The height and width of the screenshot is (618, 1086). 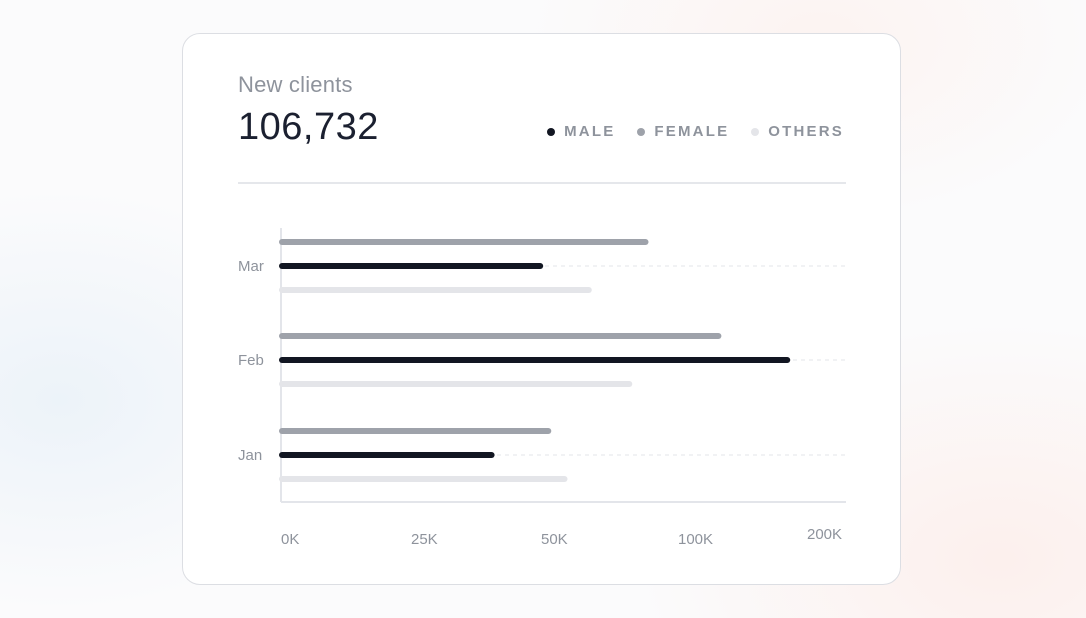 I want to click on legend-item-others: OTHERS, so click(x=797, y=131).